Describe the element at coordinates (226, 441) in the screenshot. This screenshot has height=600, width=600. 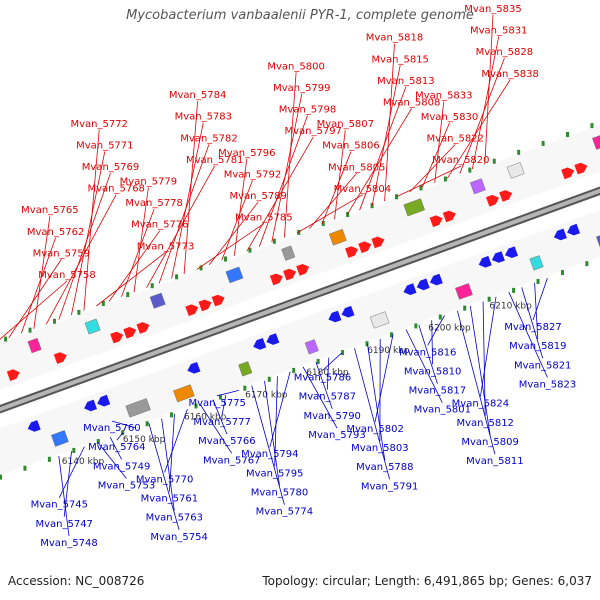
I see `reverse-gene-label: Mvan_5766` at that location.